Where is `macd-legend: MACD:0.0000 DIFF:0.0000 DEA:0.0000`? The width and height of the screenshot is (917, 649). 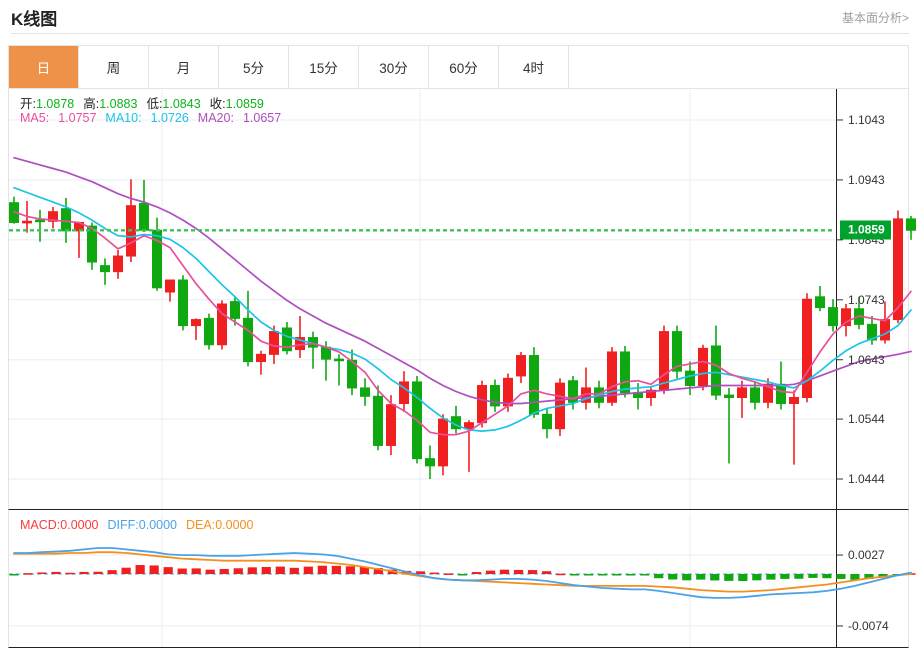
macd-legend: MACD:0.0000 DIFF:0.0000 DEA:0.0000 is located at coordinates (136, 525).